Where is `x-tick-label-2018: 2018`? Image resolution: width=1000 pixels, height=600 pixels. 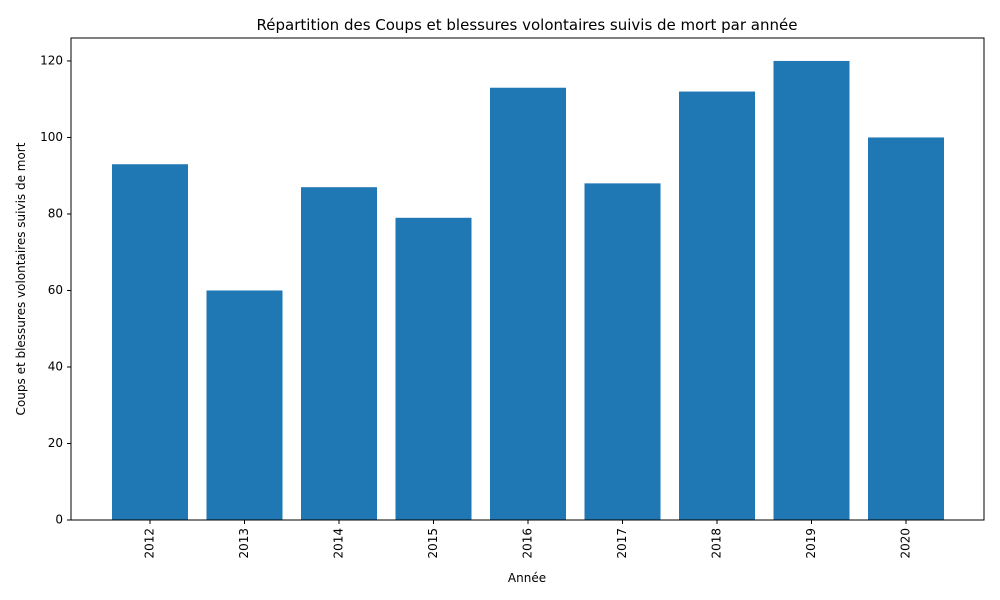
x-tick-label-2018: 2018 is located at coordinates (717, 543).